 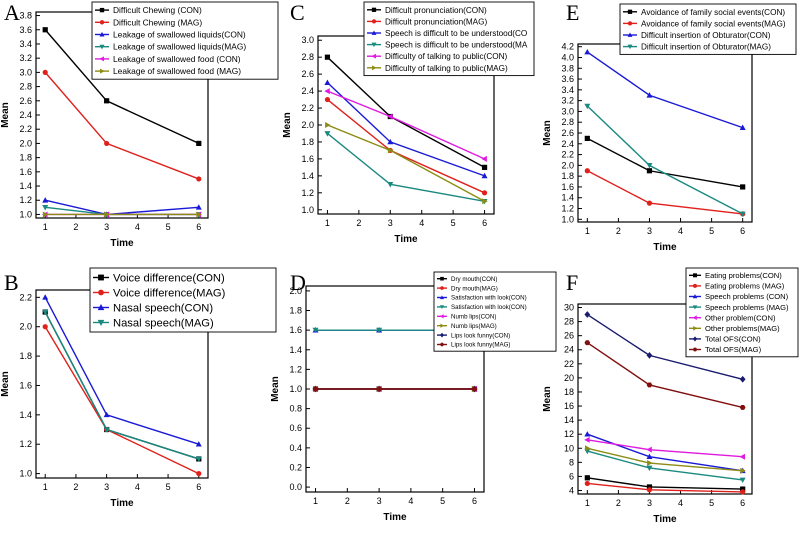 I want to click on panel-c-series-1-point, so click(x=484, y=193).